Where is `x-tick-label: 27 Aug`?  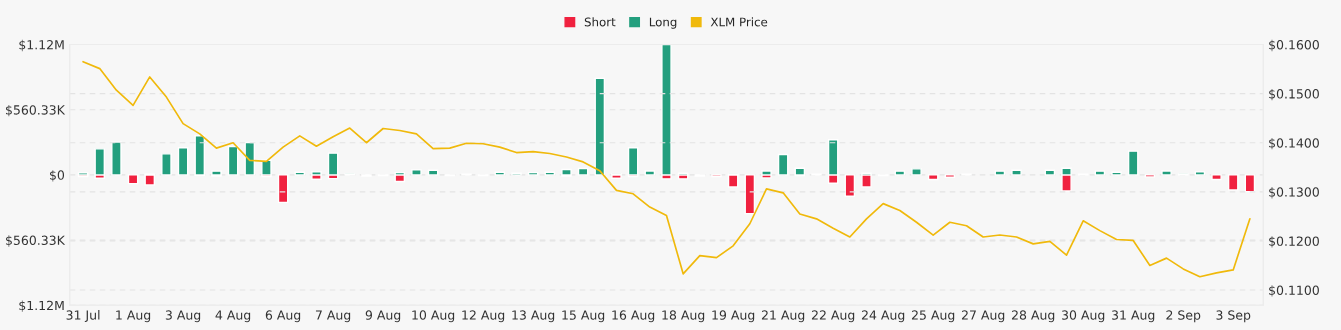 x-tick-label: 27 Aug is located at coordinates (983, 316).